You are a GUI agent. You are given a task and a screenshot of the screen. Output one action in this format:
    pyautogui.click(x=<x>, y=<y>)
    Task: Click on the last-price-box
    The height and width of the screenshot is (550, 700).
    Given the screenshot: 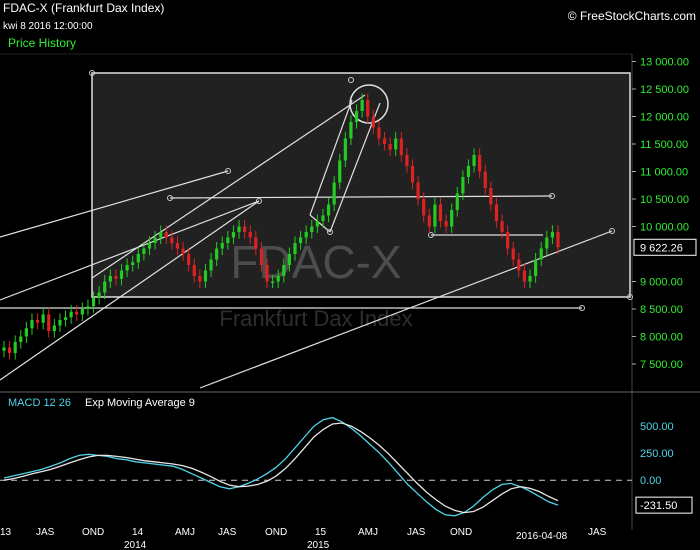 What is the action you would take?
    pyautogui.click(x=665, y=247)
    